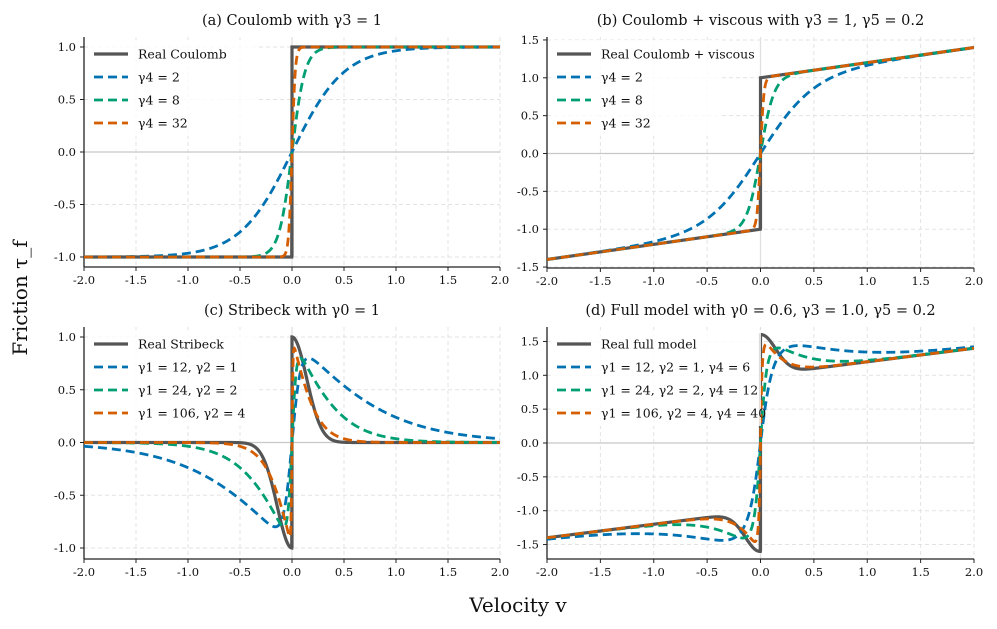 The width and height of the screenshot is (997, 629). I want to click on legend-label: γ1 = 106, γ2 = 4, γ4 = 40, so click(683, 413).